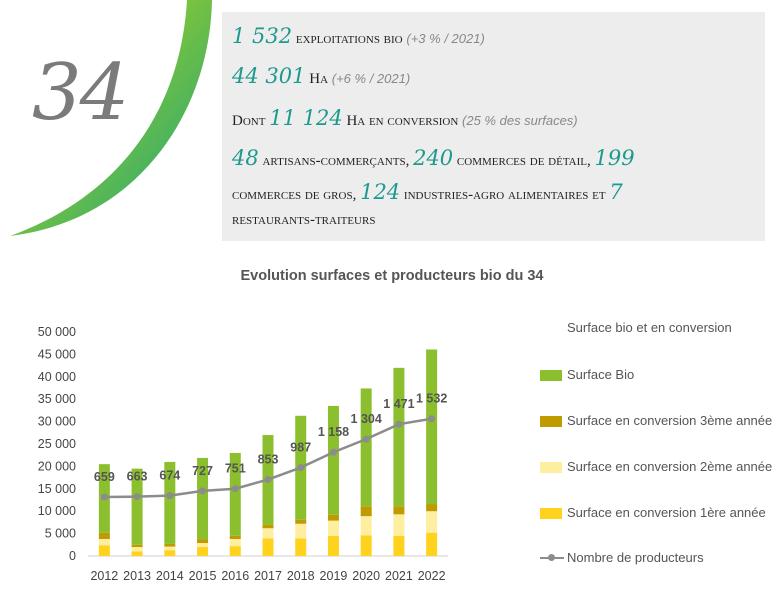  Describe the element at coordinates (301, 576) in the screenshot. I see `x-tick-label: 2018` at that location.